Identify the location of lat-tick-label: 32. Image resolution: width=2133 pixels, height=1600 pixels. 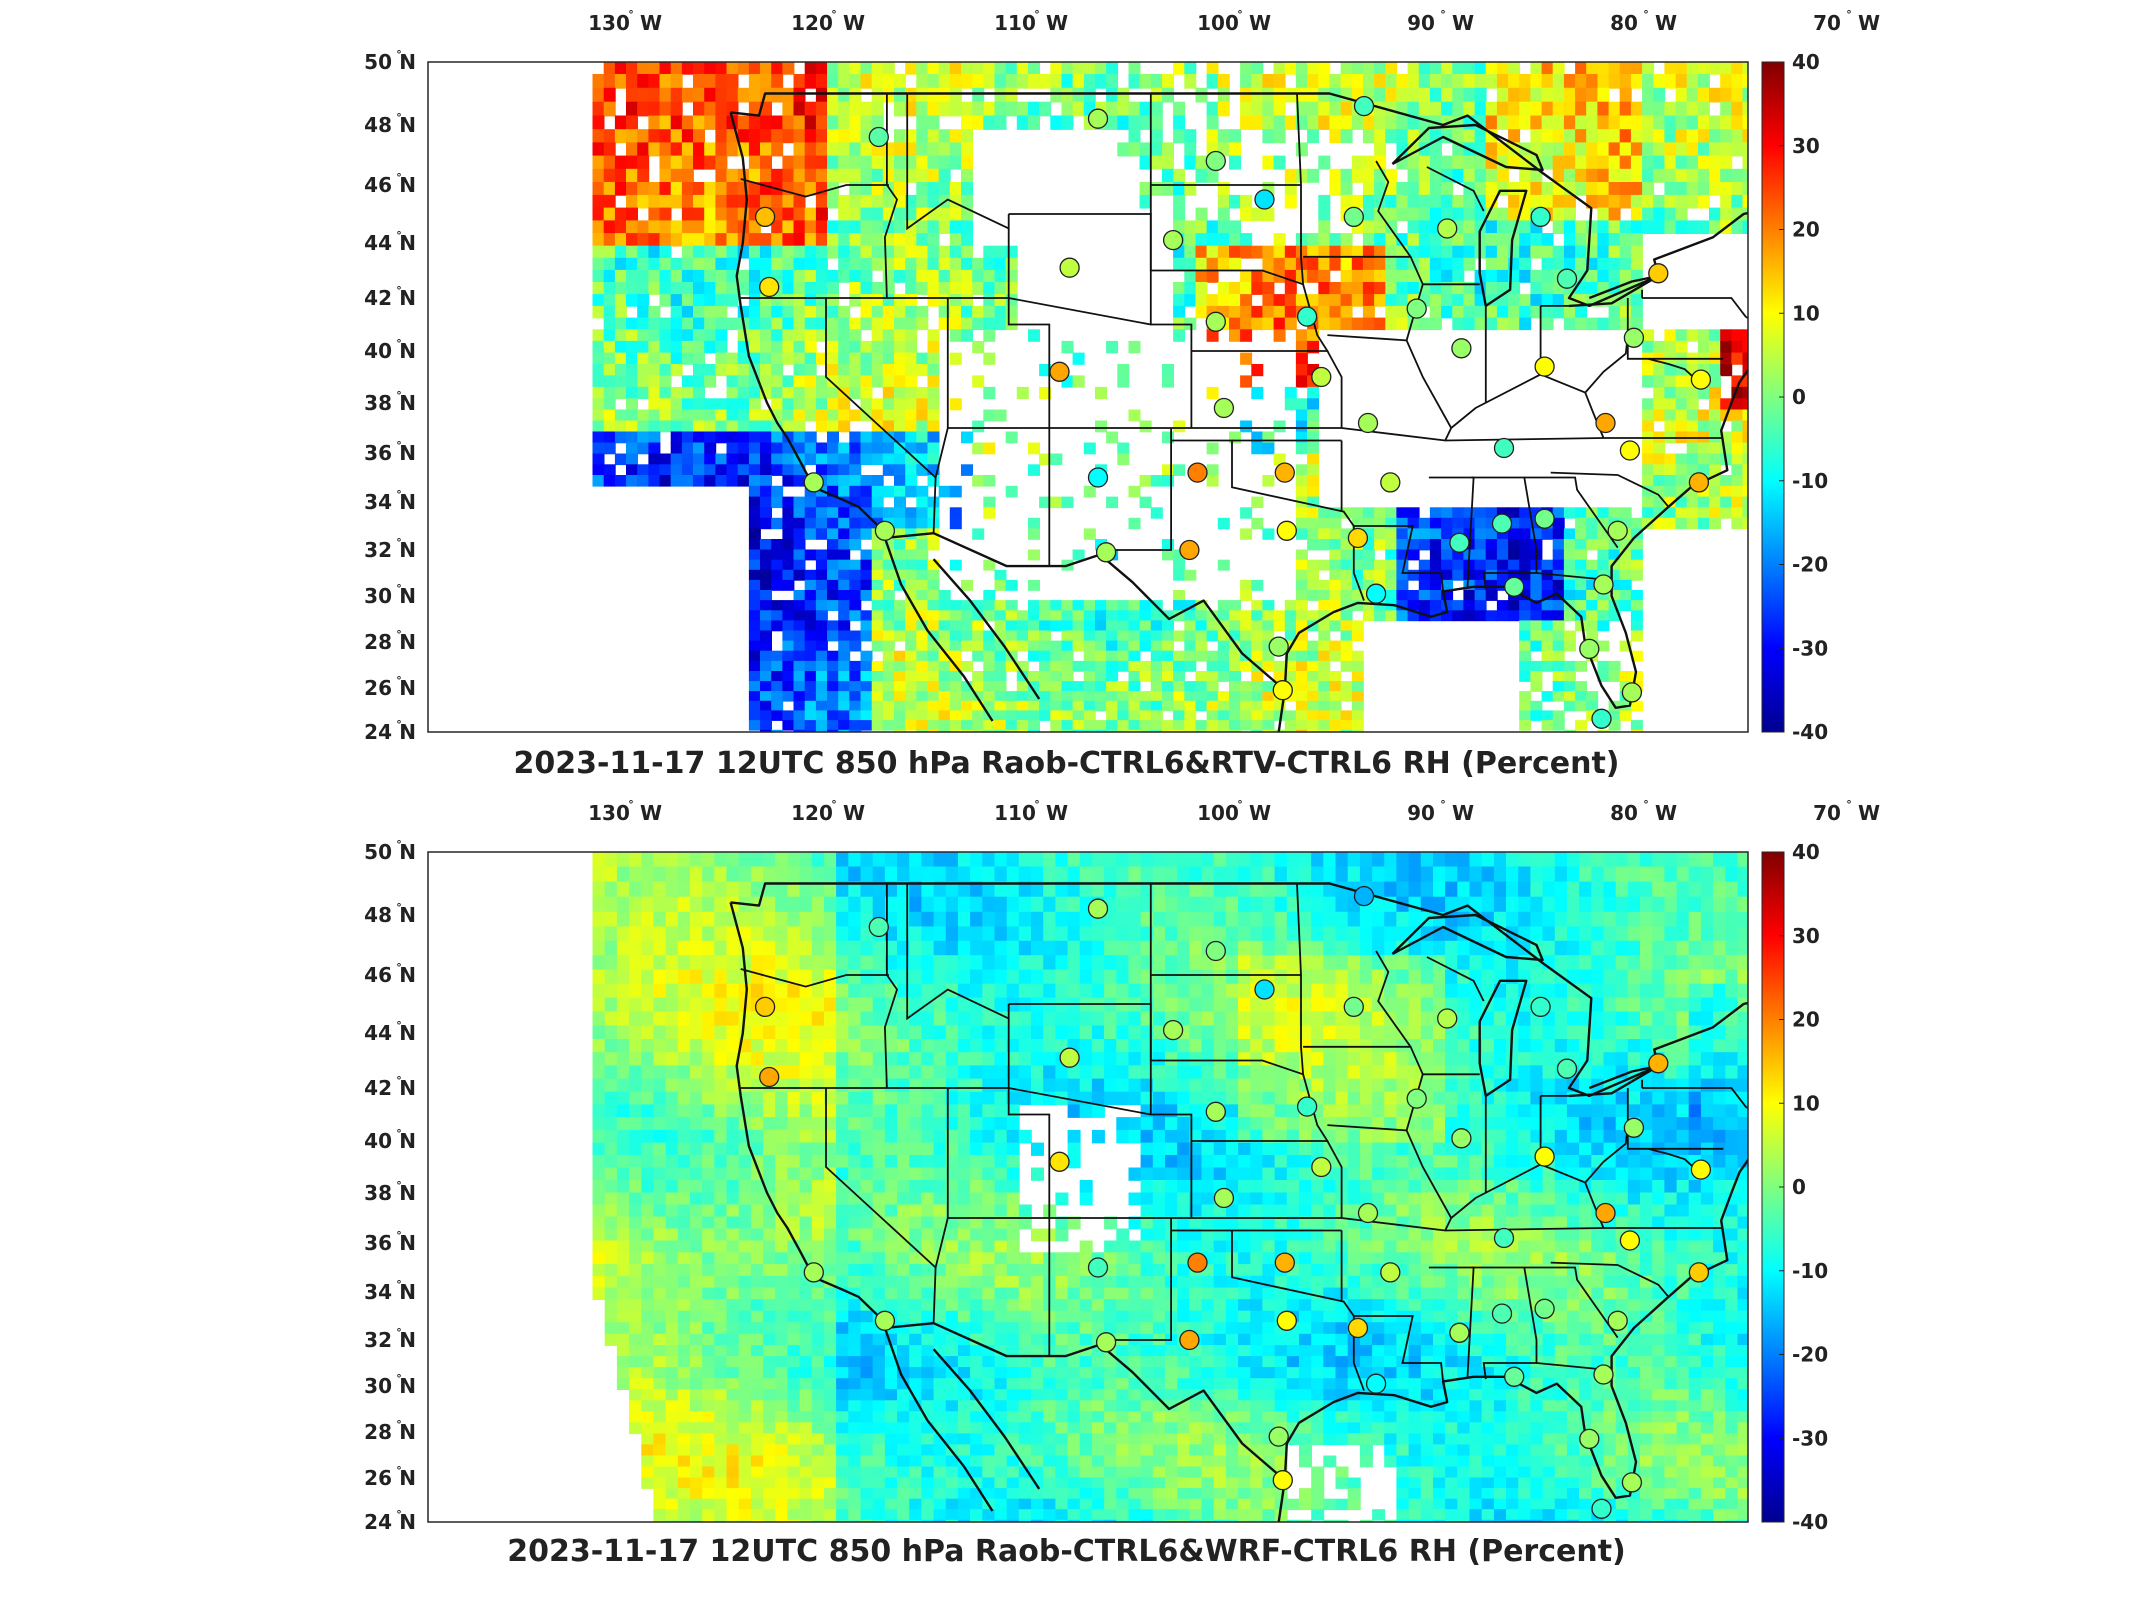
(378, 550).